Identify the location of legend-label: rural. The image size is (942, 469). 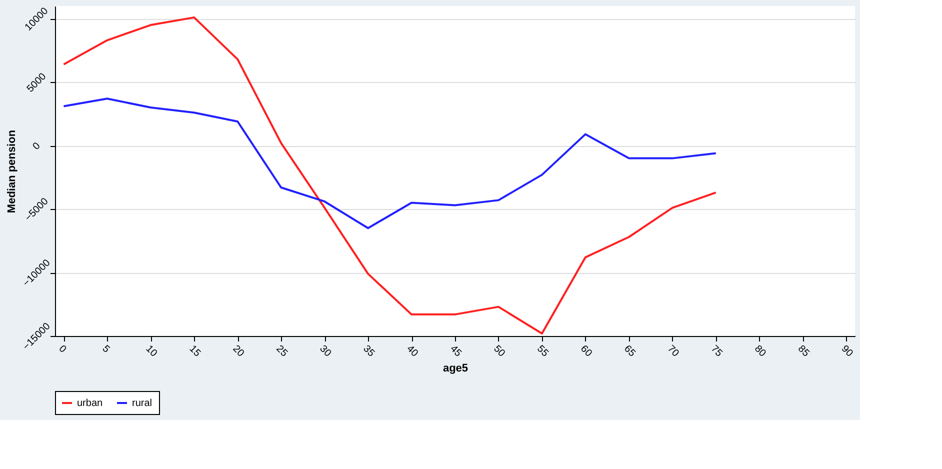
(142, 403).